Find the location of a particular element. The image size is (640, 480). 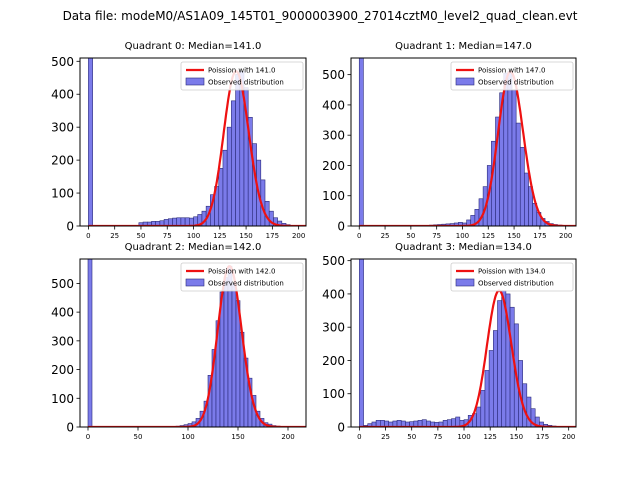

panel-title: Quadrant 3: Median=134.0 is located at coordinates (463, 247).